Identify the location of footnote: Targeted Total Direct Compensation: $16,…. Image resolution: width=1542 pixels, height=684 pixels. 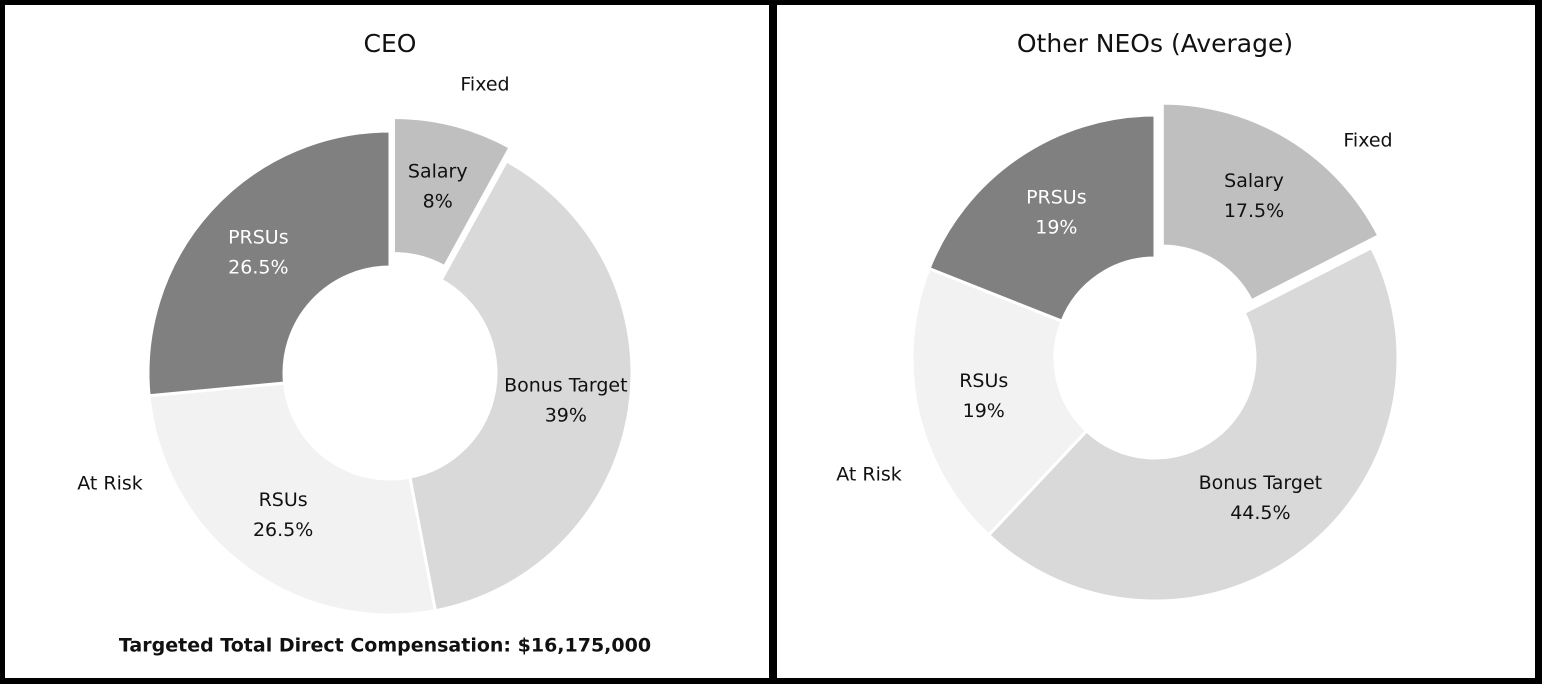
(385, 646).